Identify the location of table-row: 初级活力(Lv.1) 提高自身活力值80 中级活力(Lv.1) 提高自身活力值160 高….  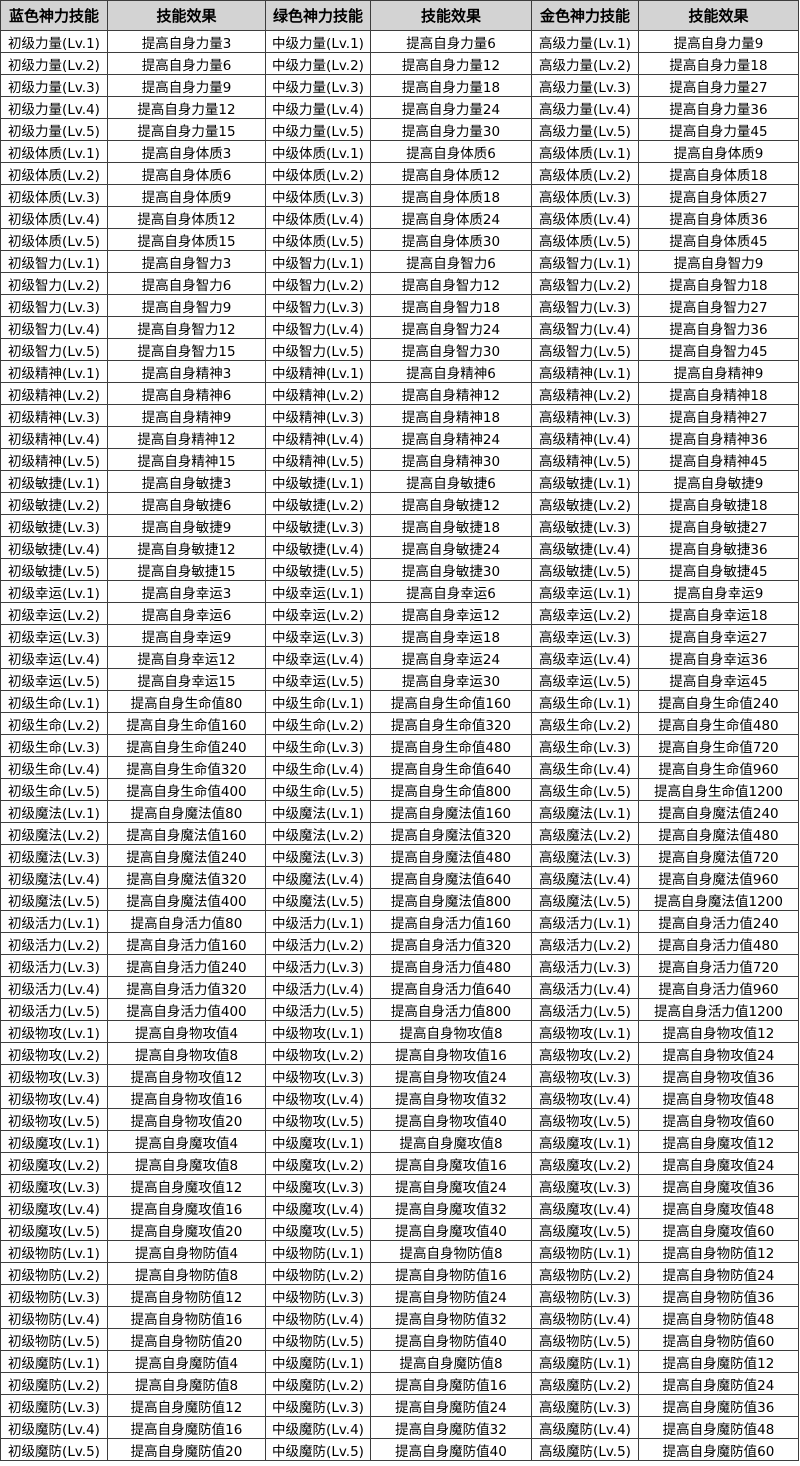
(399, 921).